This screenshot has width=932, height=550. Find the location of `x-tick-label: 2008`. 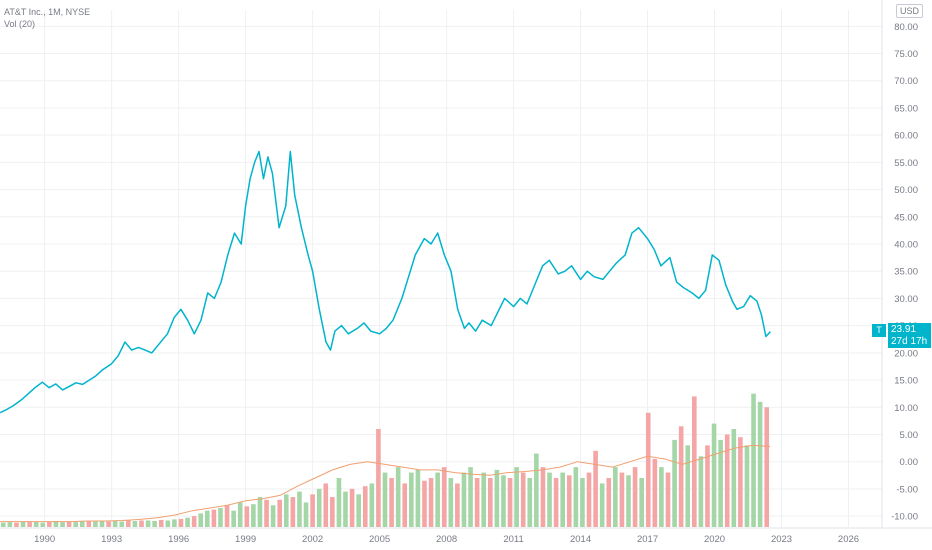

x-tick-label: 2008 is located at coordinates (446, 539).